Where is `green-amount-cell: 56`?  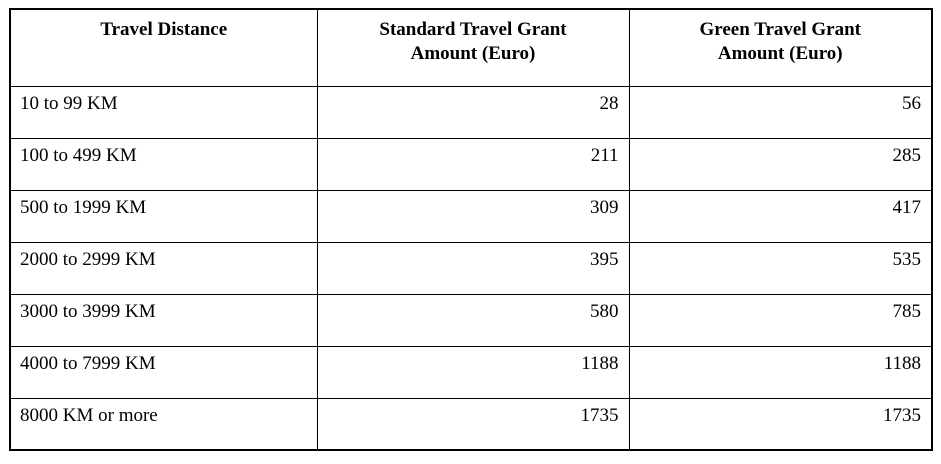 green-amount-cell: 56 is located at coordinates (780, 112).